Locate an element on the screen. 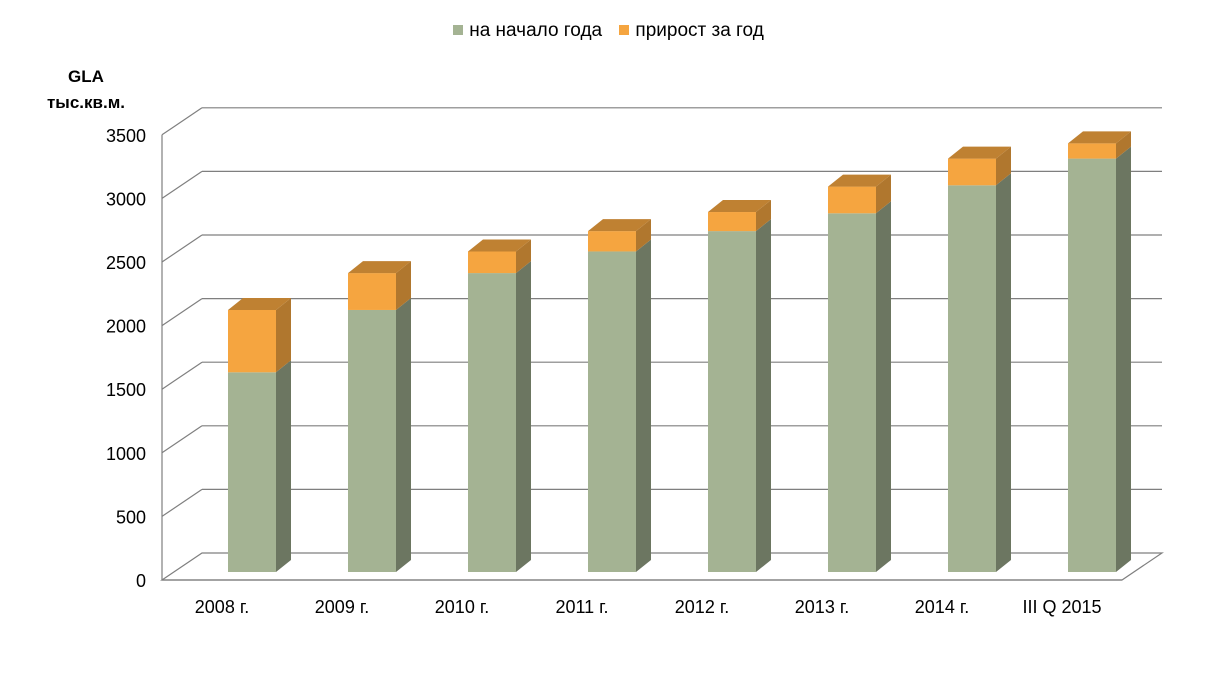 The image size is (1217, 691). x-tick-label: 2009 г. is located at coordinates (342, 607).